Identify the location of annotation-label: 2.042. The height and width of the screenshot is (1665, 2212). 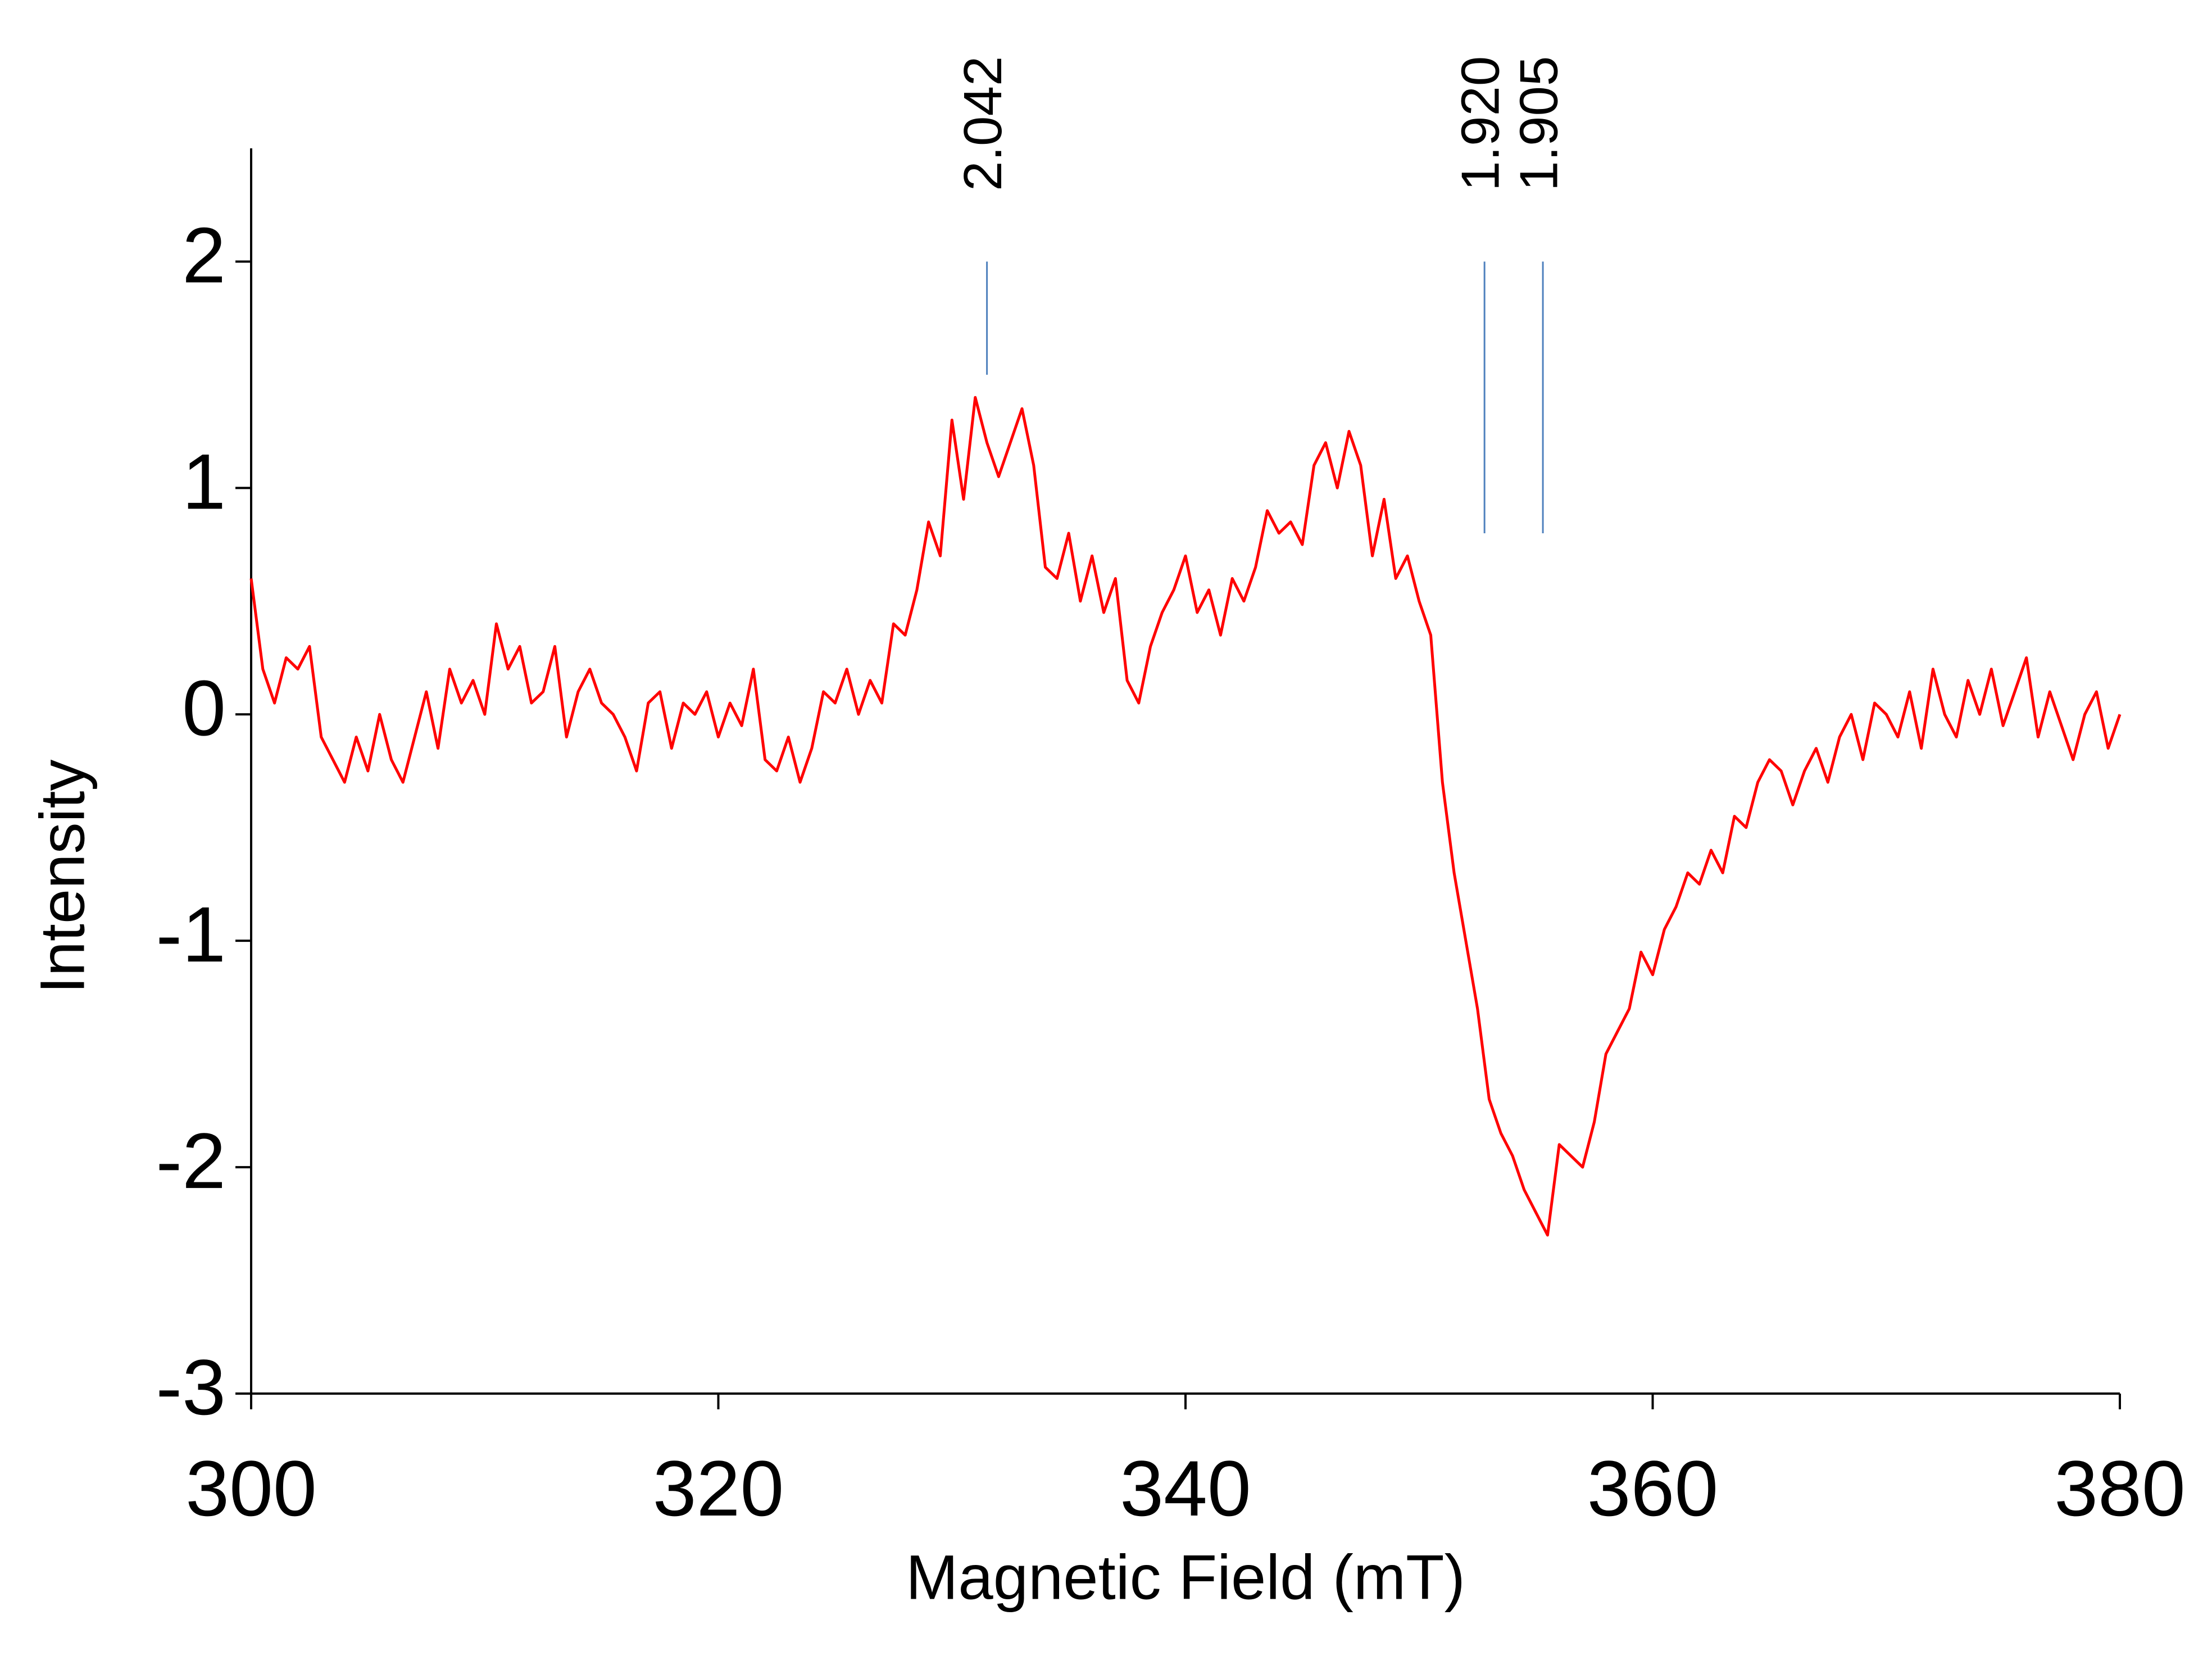
(983, 124).